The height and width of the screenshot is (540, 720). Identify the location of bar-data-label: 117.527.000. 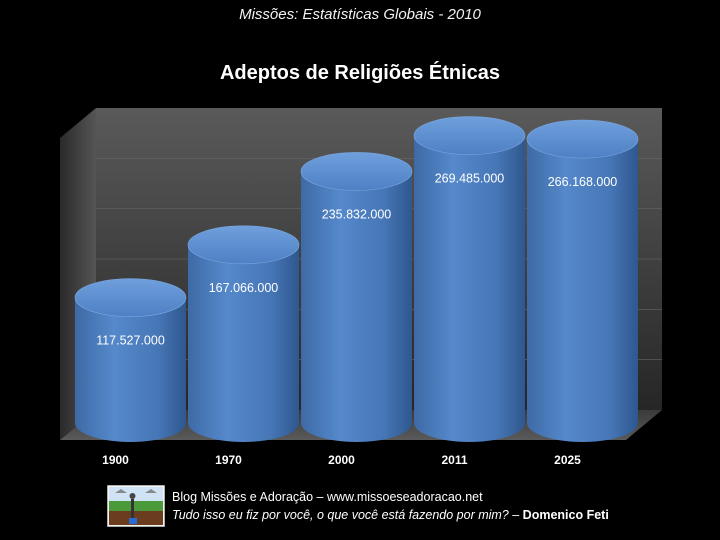
(130, 341).